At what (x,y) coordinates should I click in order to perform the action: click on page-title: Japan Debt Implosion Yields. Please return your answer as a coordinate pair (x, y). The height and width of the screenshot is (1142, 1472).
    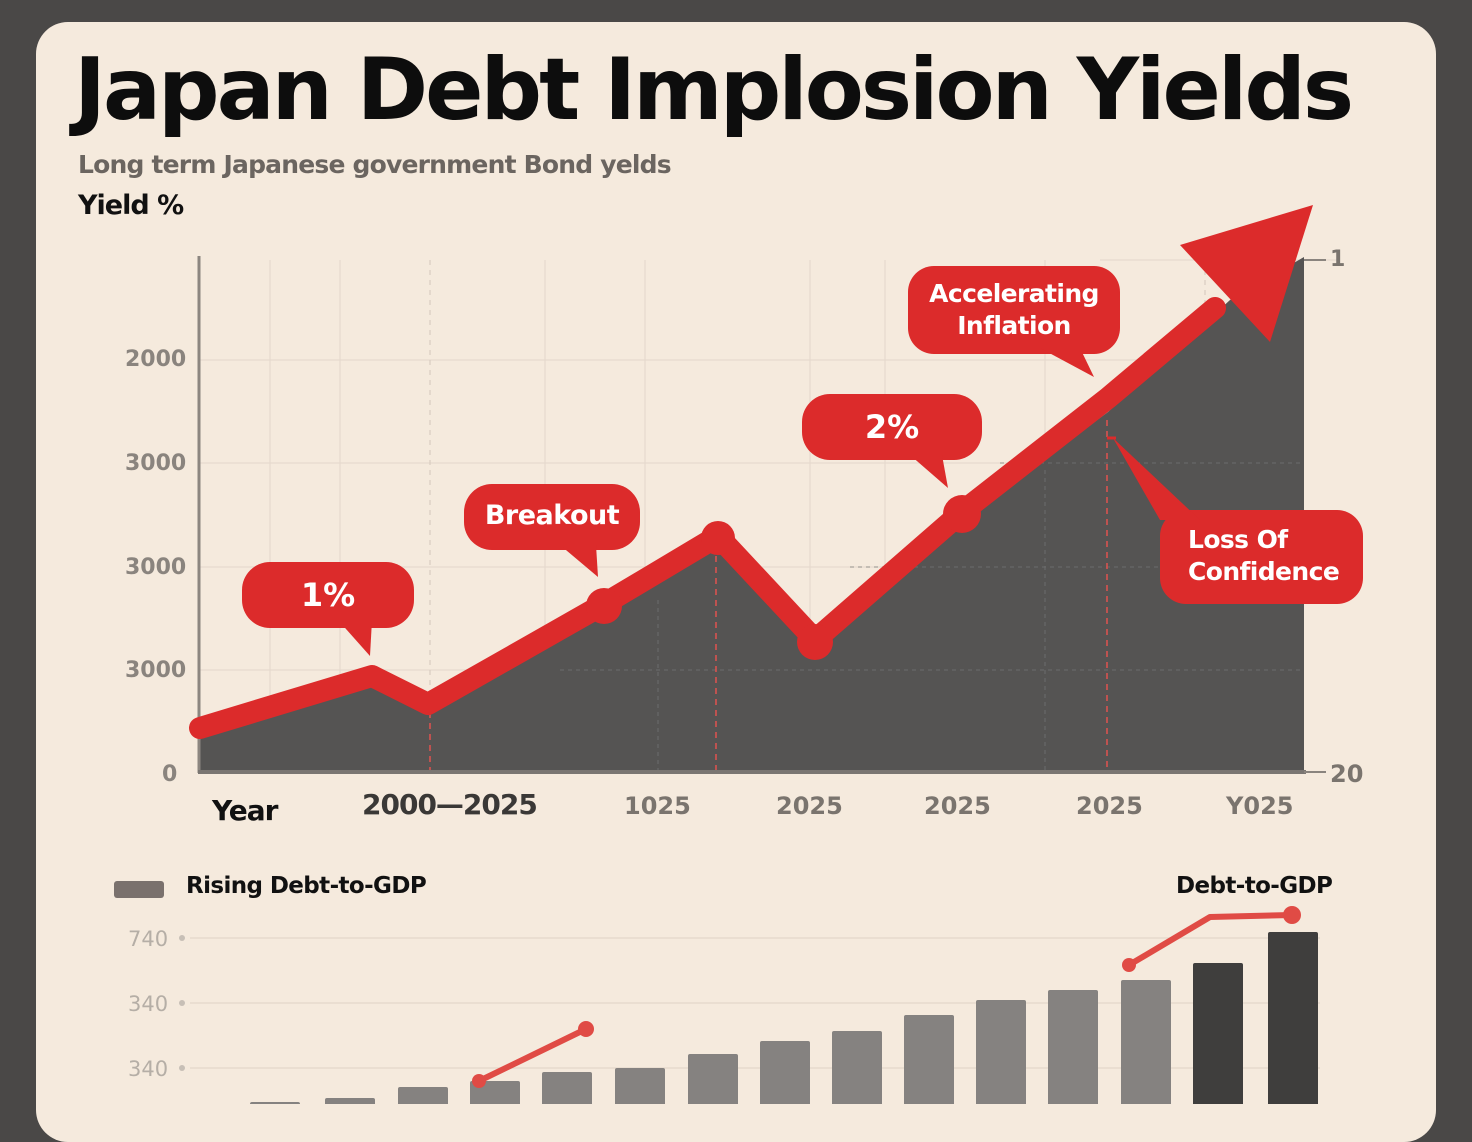
    Looking at the image, I should click on (714, 90).